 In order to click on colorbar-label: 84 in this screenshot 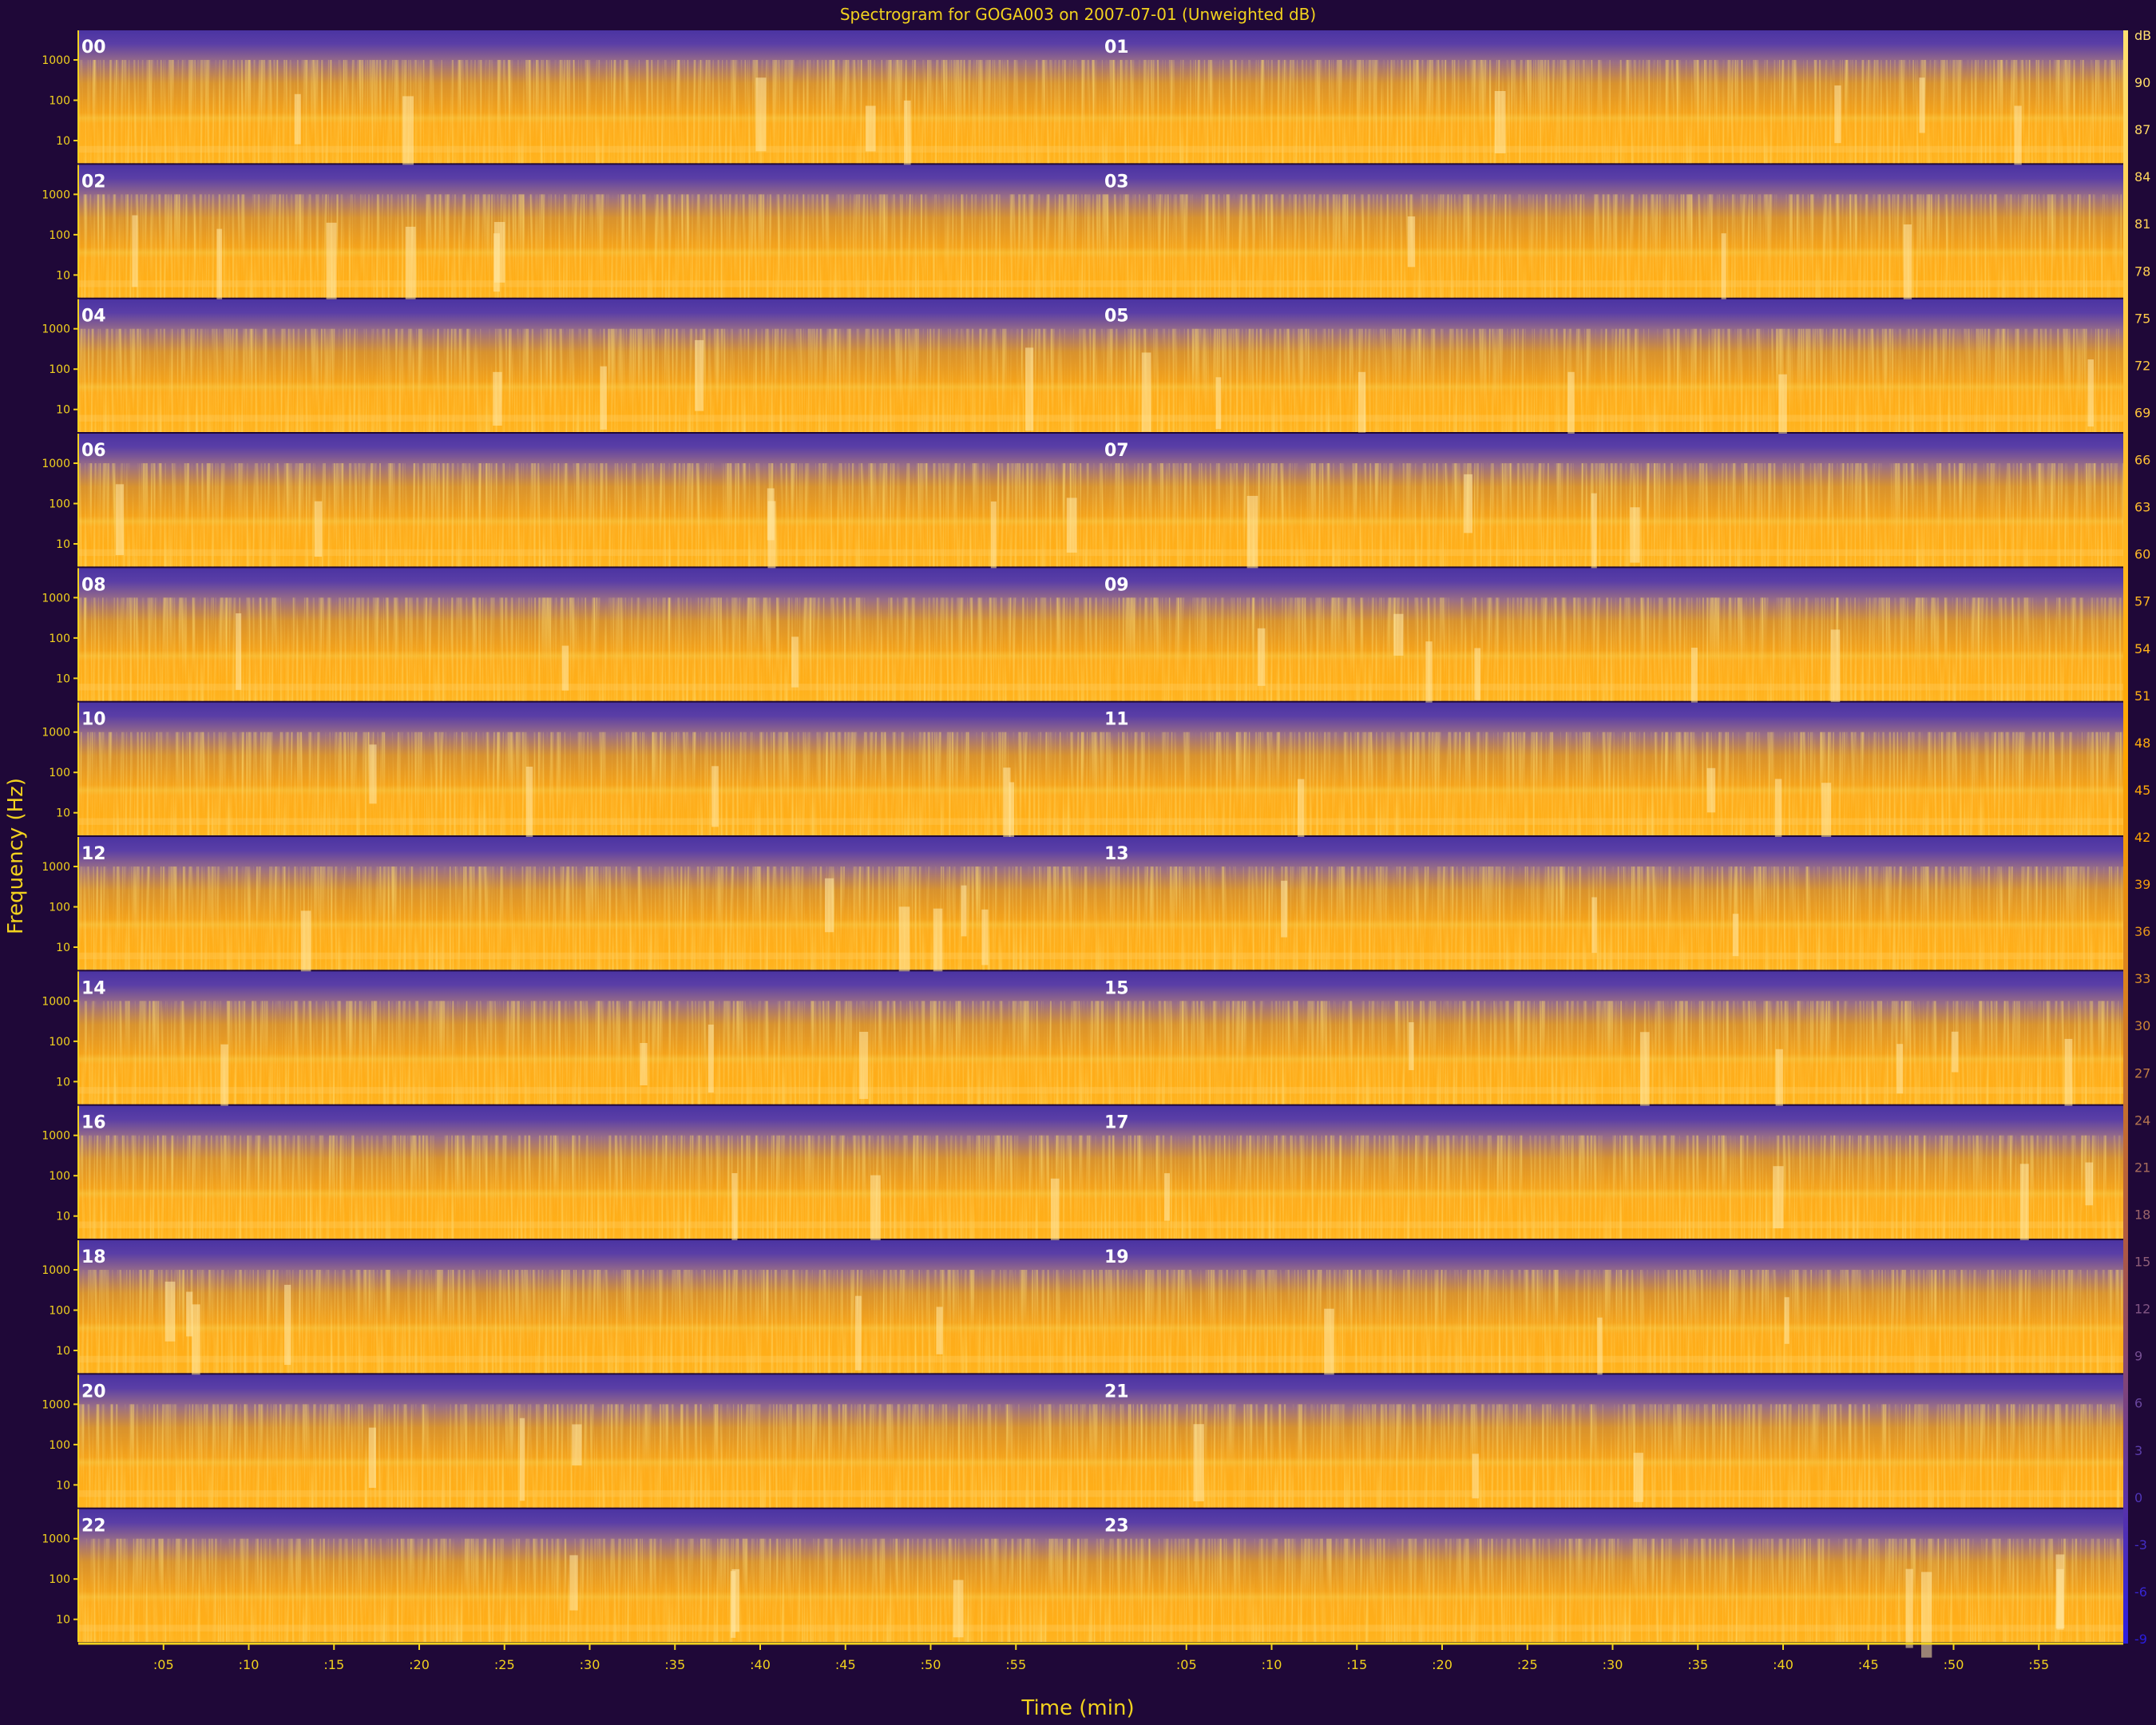, I will do `click(2142, 177)`.